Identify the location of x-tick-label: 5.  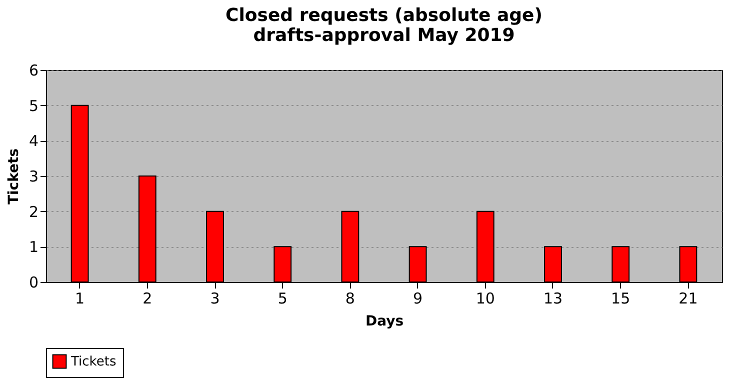
(283, 299).